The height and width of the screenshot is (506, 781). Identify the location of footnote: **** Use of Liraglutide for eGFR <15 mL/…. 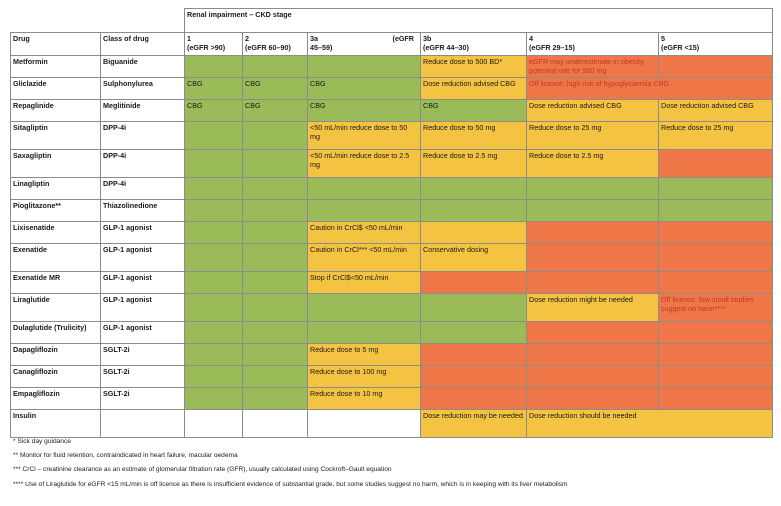
(290, 484).